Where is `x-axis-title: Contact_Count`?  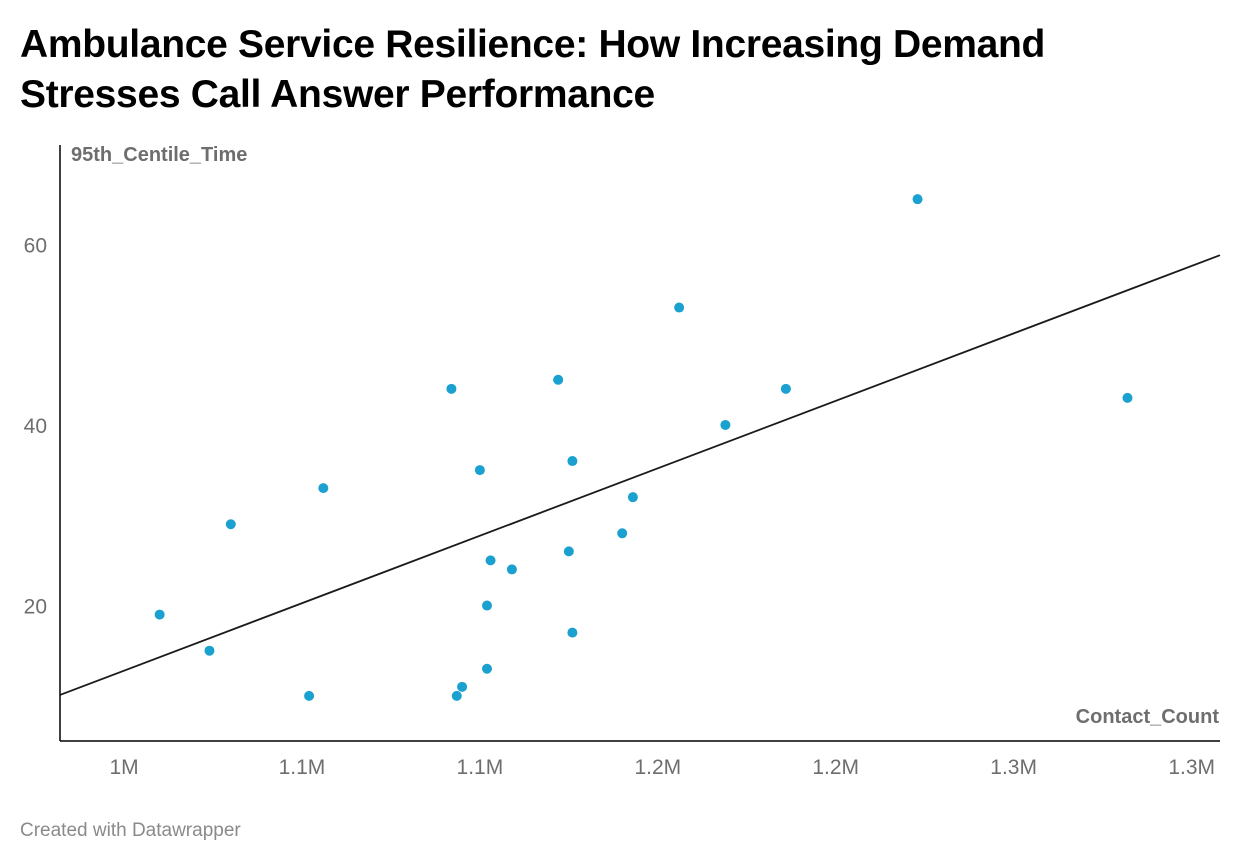
x-axis-title: Contact_Count is located at coordinates (1148, 717).